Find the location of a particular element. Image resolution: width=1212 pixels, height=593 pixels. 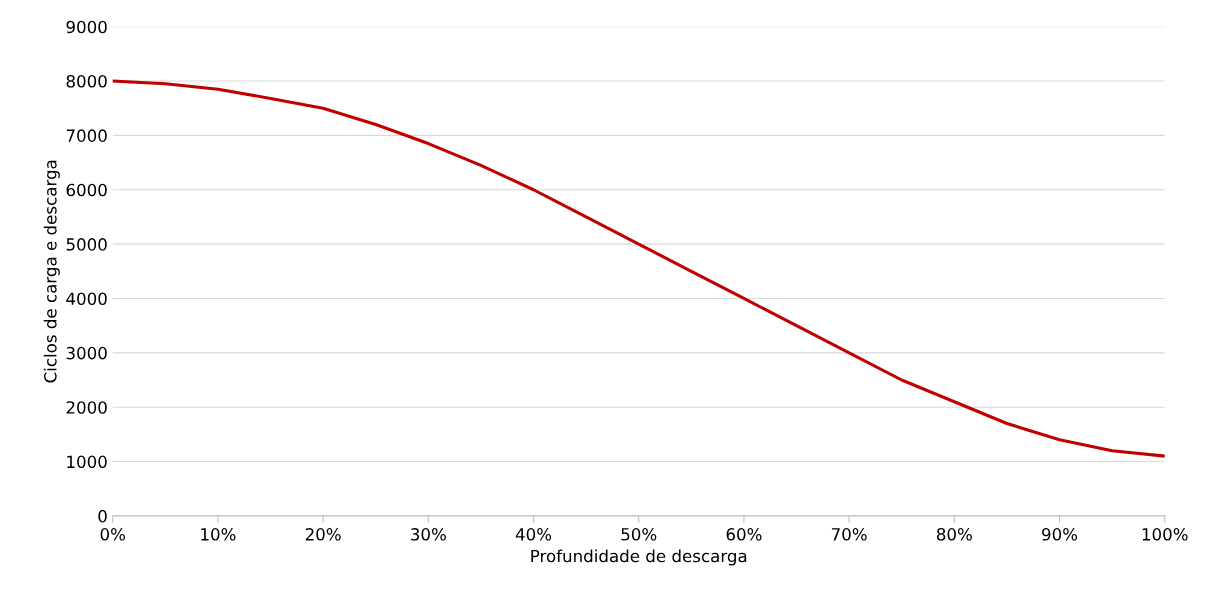

x-tick-label: 0% is located at coordinates (113, 534).